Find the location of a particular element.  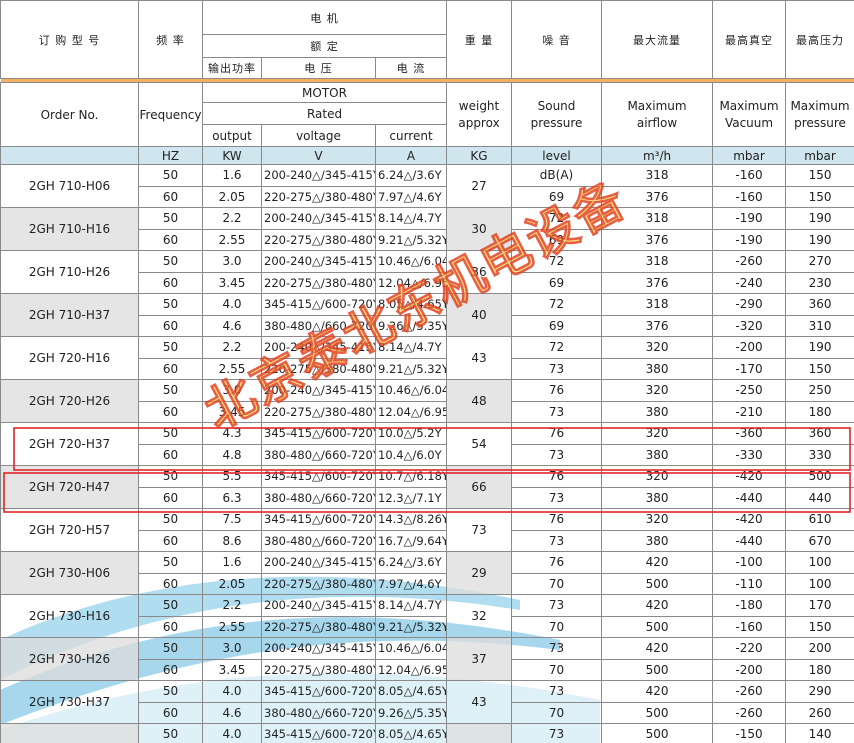

value-cell: 72 is located at coordinates (557, 218).